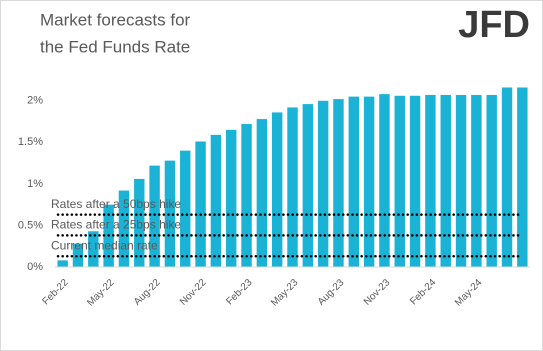  What do you see at coordinates (115, 46) in the screenshot?
I see `chart-title: the Fed Funds Rate` at bounding box center [115, 46].